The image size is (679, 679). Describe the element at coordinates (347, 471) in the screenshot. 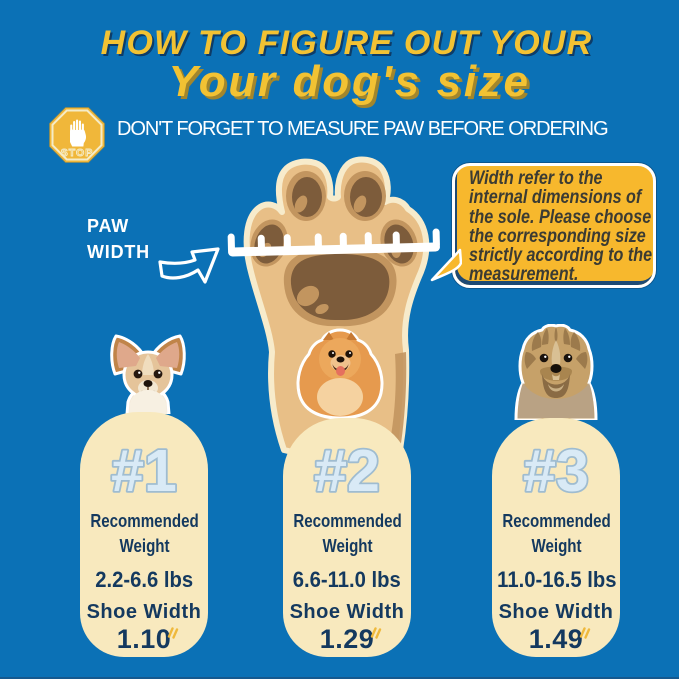

I see `svg-text: #2` at that location.